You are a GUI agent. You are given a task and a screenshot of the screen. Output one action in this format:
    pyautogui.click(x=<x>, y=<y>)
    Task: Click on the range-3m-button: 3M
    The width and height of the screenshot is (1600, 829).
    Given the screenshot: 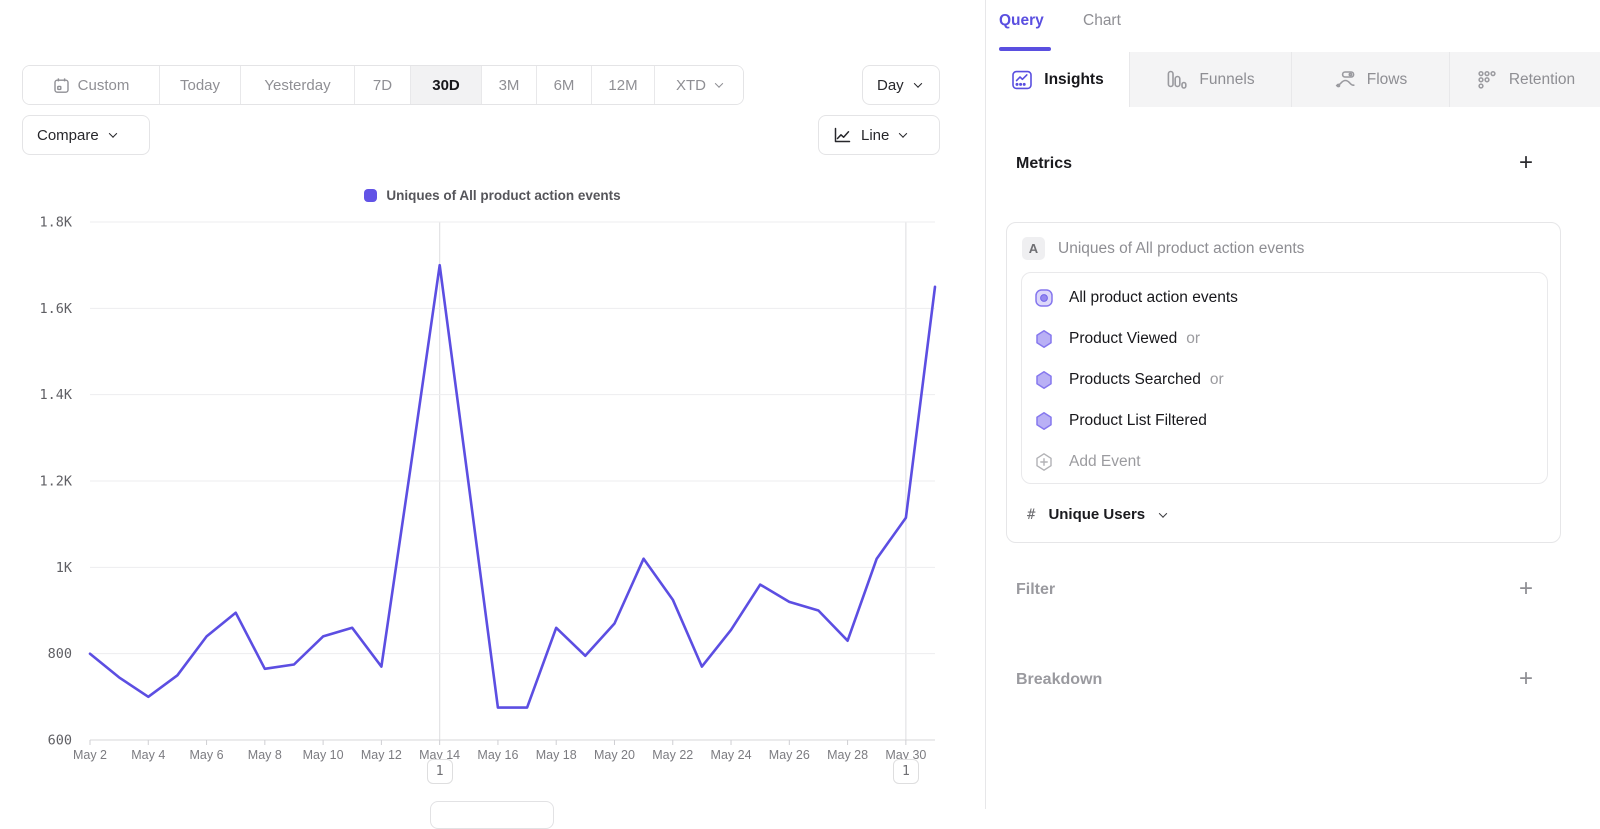 What is the action you would take?
    pyautogui.click(x=509, y=85)
    